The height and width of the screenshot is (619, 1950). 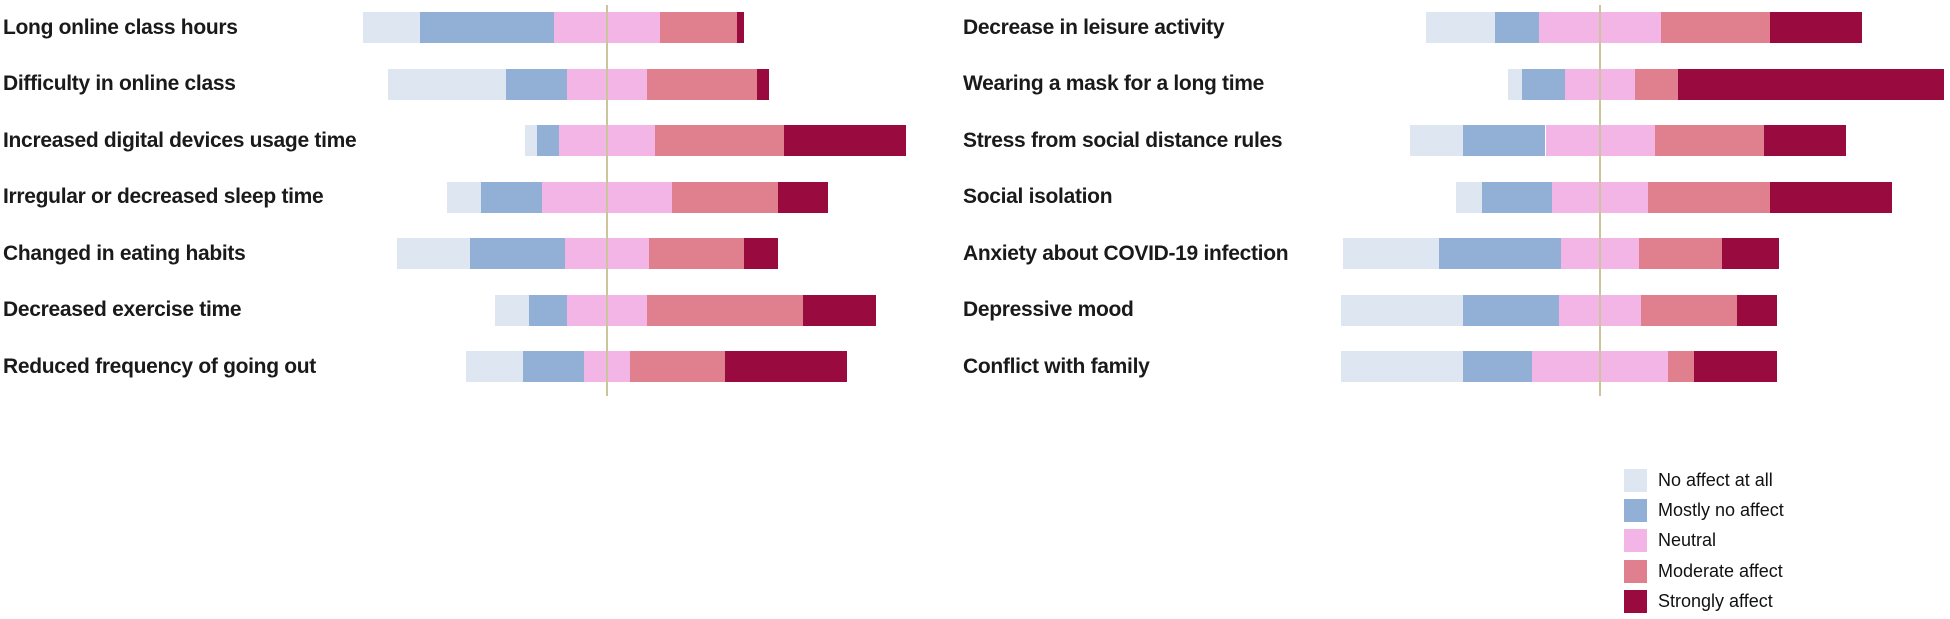 What do you see at coordinates (160, 366) in the screenshot?
I see `category-label: Reduced frequency of going out` at bounding box center [160, 366].